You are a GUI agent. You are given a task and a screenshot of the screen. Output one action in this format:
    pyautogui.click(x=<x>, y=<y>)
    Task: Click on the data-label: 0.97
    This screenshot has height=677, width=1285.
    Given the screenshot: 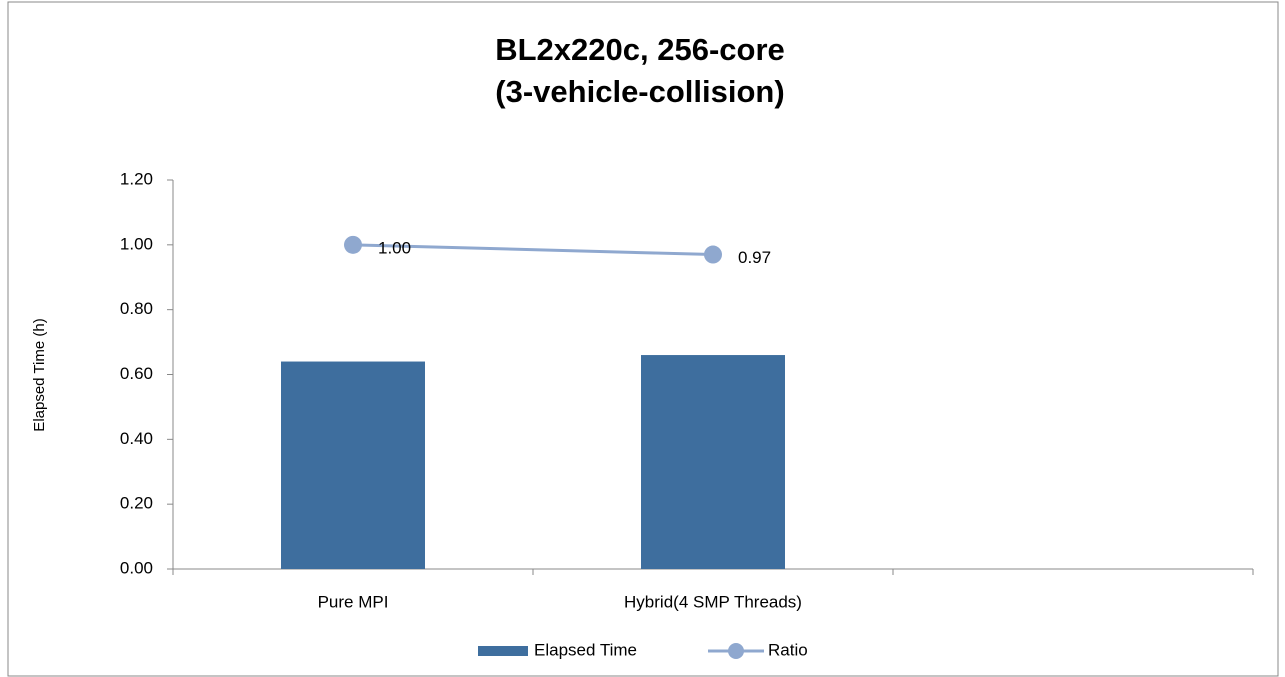 What is the action you would take?
    pyautogui.click(x=754, y=257)
    